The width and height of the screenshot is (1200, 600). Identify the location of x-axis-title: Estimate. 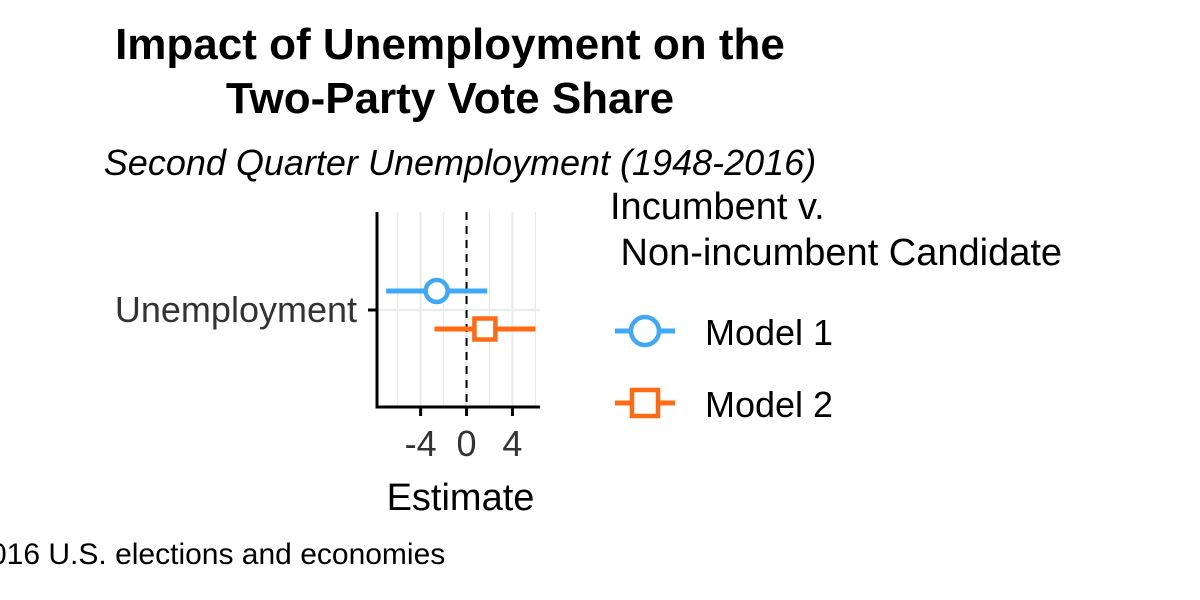
(461, 498).